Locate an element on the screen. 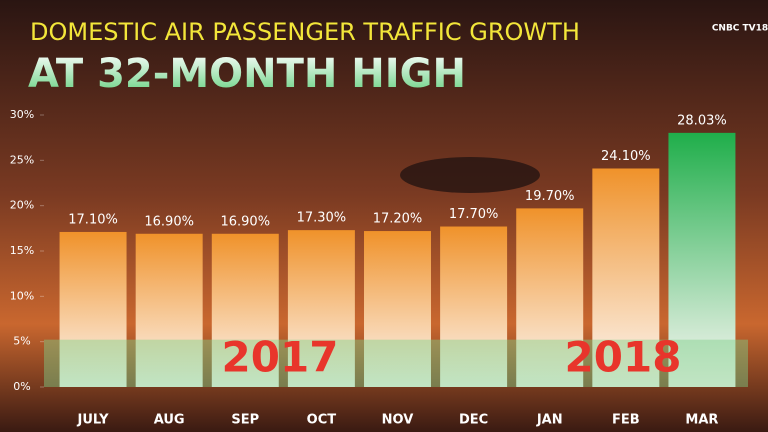 The width and height of the screenshot is (768, 432). x-tick-label: SEP is located at coordinates (245, 420).